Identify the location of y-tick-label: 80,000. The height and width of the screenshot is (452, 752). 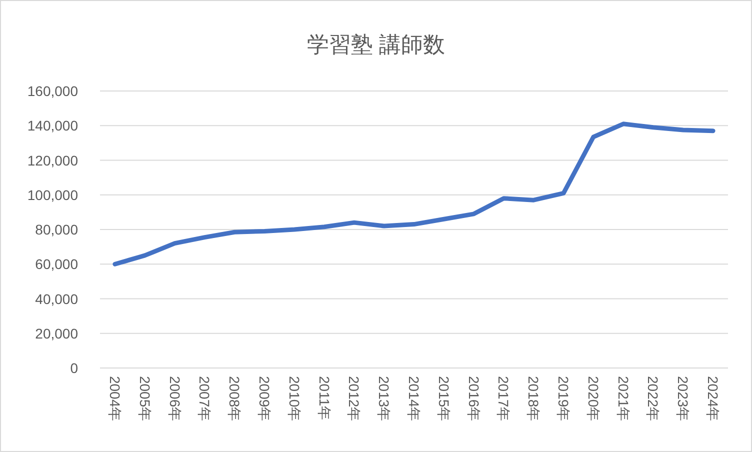
(56, 230).